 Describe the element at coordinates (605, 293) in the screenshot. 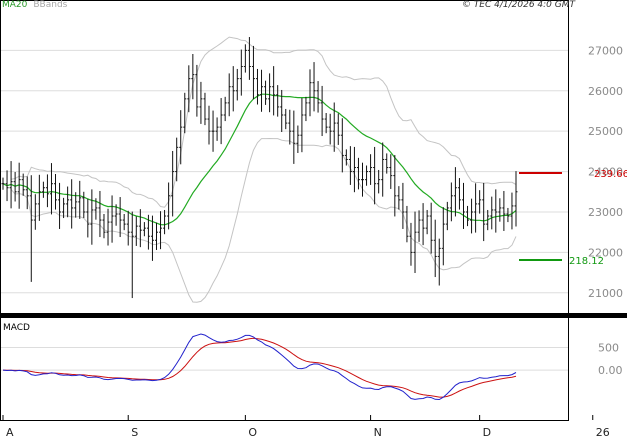

I see `y-tick-label-21000: 21000` at that location.